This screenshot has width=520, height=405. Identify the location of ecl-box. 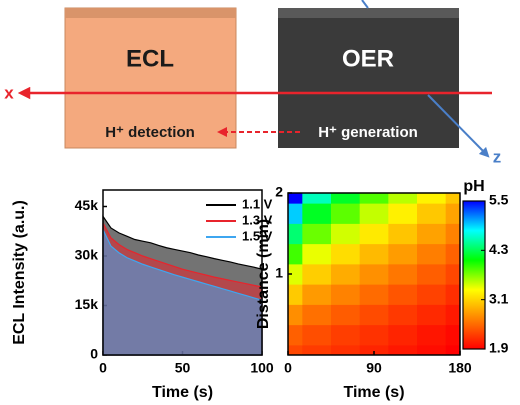
(150, 78).